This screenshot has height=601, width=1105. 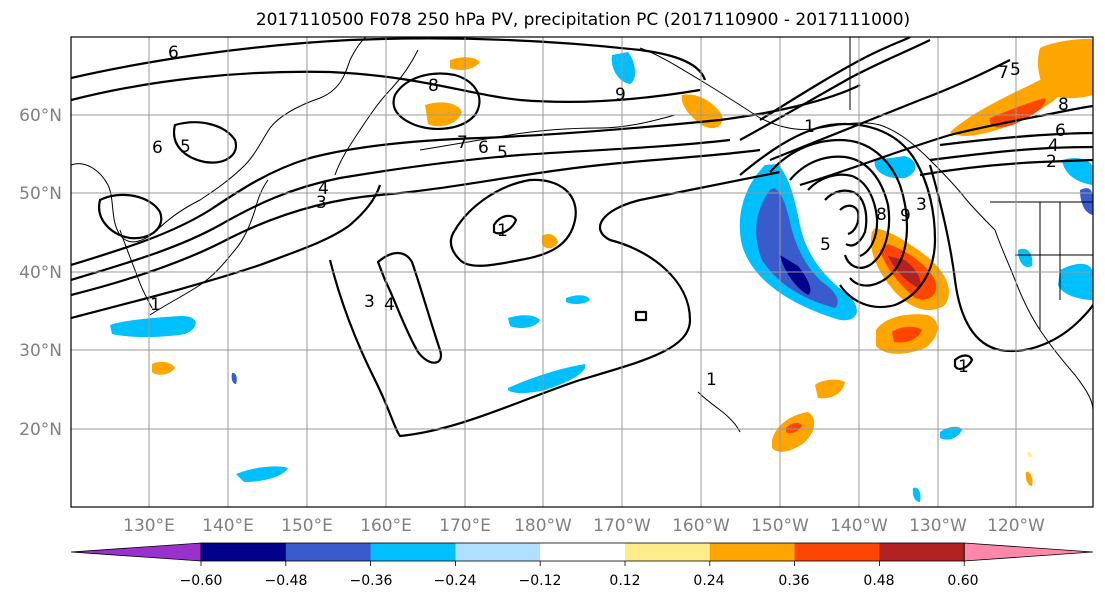 I want to click on contour-label: 2, so click(x=1051, y=162).